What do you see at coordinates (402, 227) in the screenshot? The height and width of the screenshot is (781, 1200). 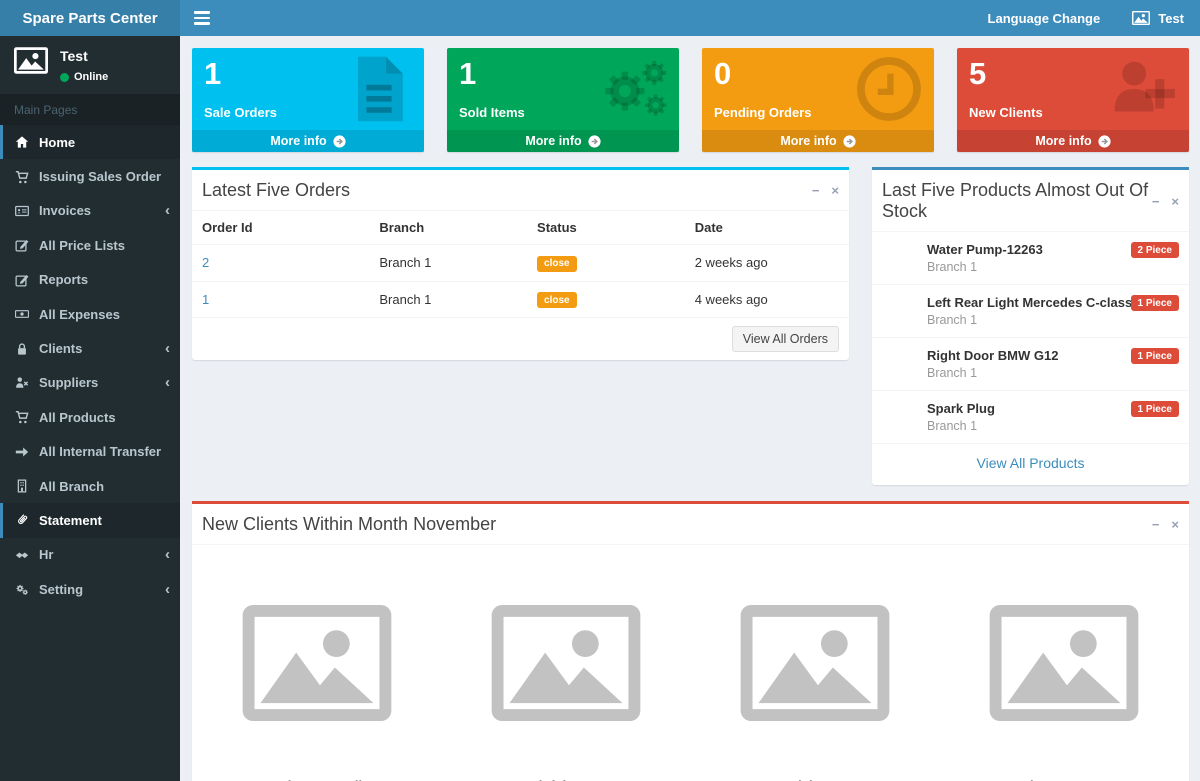 I see `column-header: Branch` at bounding box center [402, 227].